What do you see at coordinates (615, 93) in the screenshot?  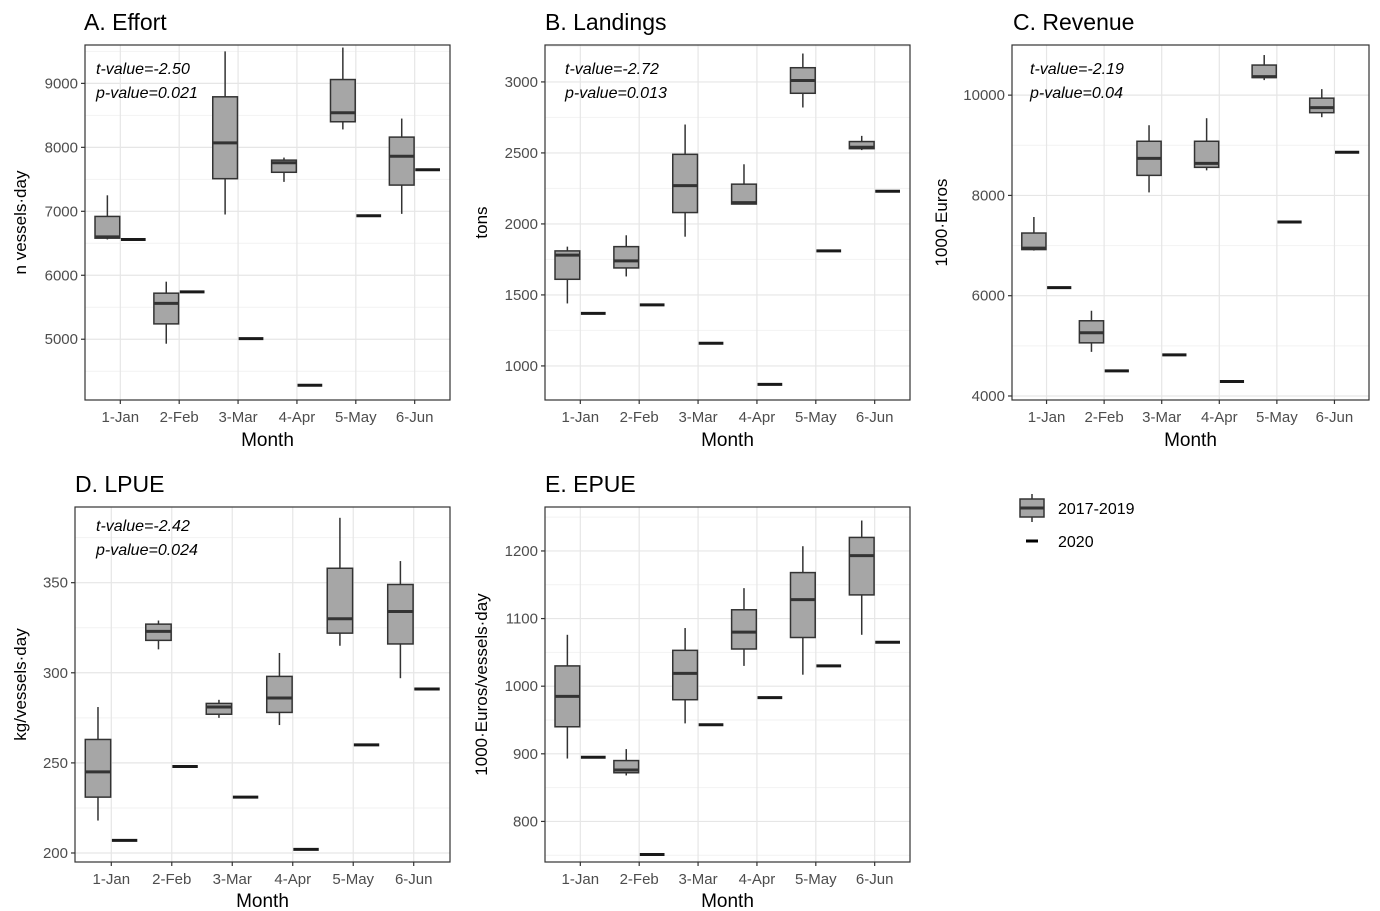 I see `stat-annotation: p-value=0.013` at bounding box center [615, 93].